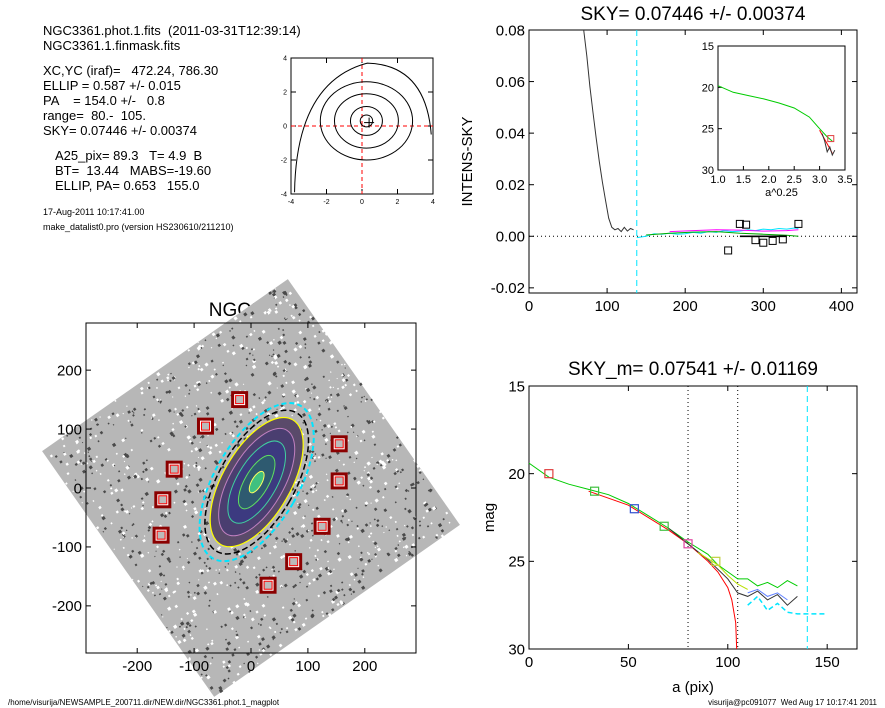 Image resolution: width=885 pixels, height=708 pixels. What do you see at coordinates (607, 306) in the screenshot?
I see `sky-xtick-label: 100` at bounding box center [607, 306].